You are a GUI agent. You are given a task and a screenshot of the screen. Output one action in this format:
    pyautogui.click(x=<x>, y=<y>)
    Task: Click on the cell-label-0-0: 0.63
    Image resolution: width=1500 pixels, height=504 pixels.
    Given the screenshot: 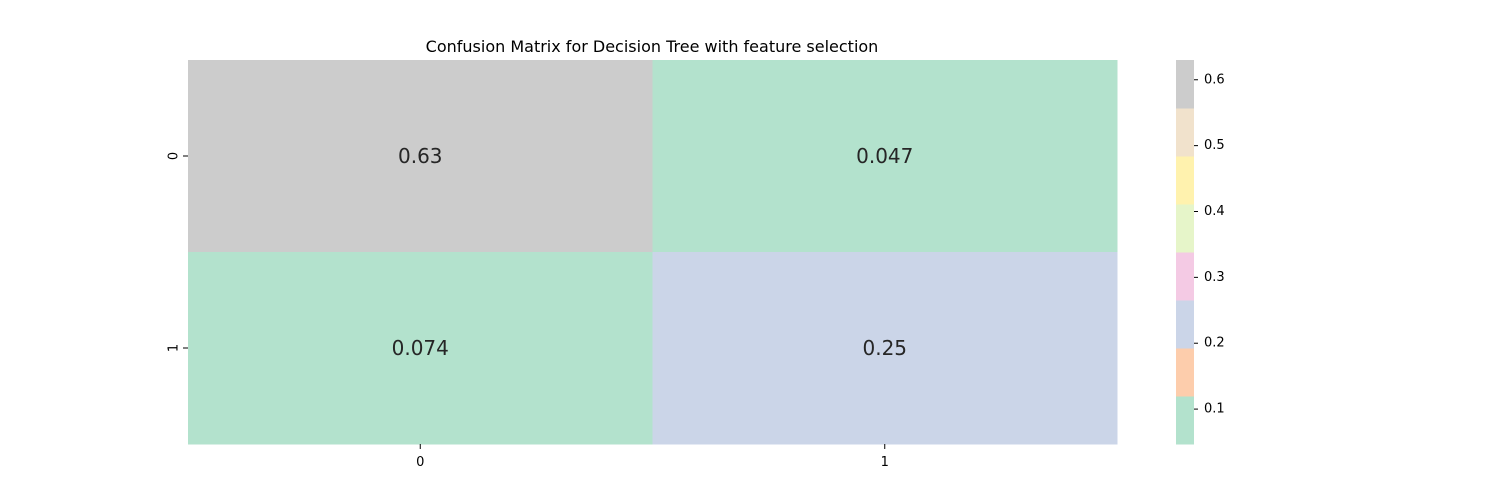 What is the action you would take?
    pyautogui.click(x=420, y=156)
    